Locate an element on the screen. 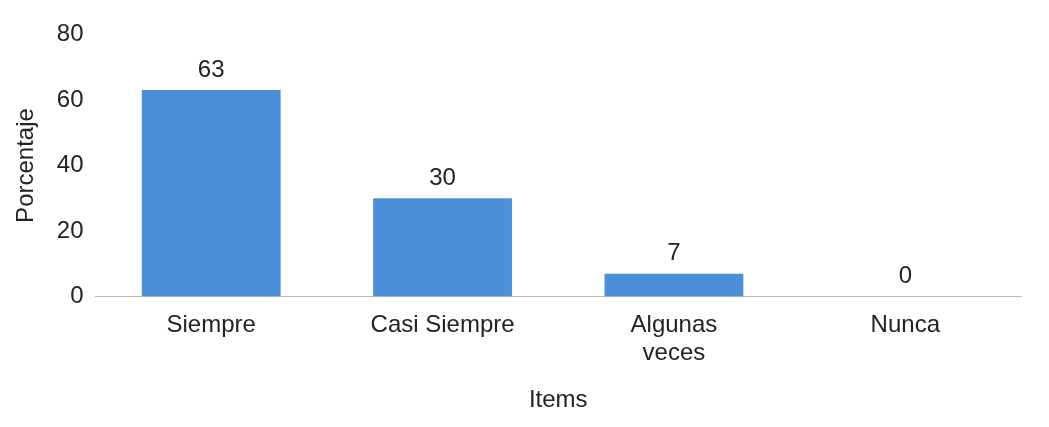  data-label: 63 is located at coordinates (211, 68).